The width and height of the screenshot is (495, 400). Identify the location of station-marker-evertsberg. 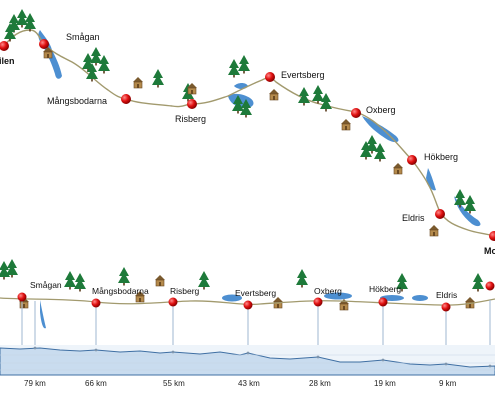
(270, 77).